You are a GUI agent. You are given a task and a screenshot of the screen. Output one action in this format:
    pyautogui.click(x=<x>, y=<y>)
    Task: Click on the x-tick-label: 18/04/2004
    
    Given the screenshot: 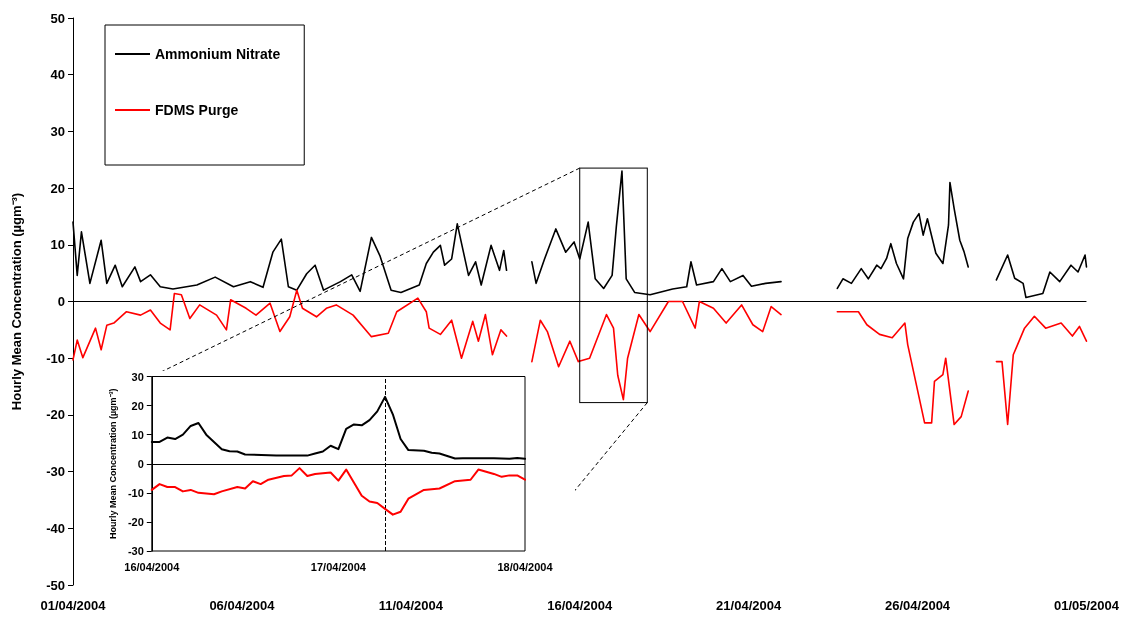 What is the action you would take?
    pyautogui.click(x=525, y=566)
    